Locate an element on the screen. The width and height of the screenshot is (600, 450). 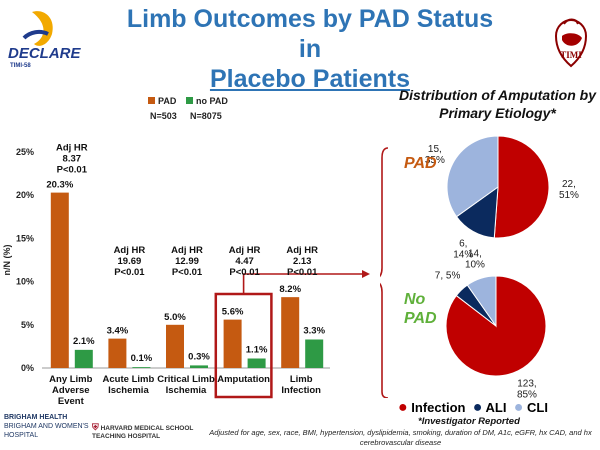
bar-value-label-nopad: 2.1% is located at coordinates (84, 341).